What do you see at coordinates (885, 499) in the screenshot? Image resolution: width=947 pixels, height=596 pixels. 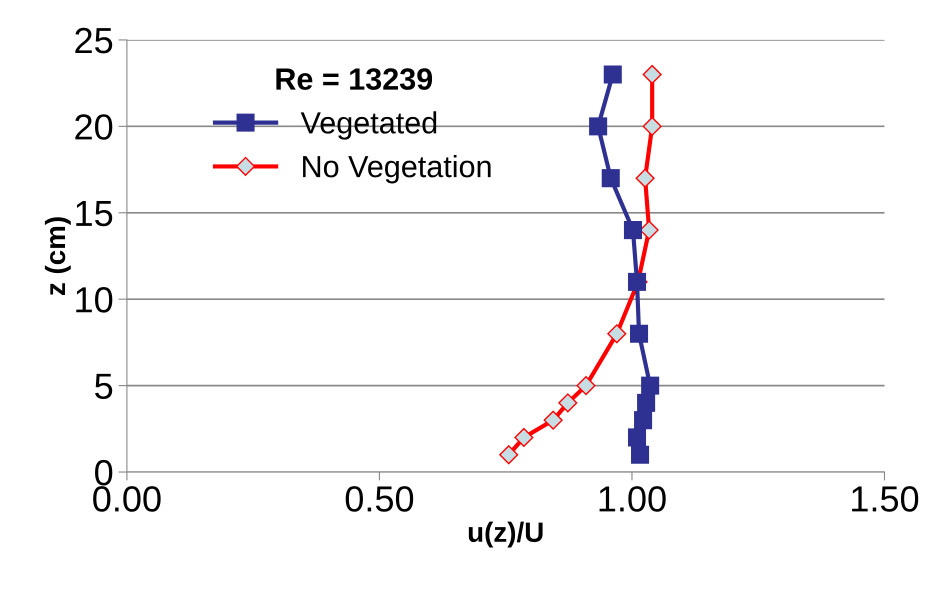 I see `x-tick-label: 1.50` at bounding box center [885, 499].